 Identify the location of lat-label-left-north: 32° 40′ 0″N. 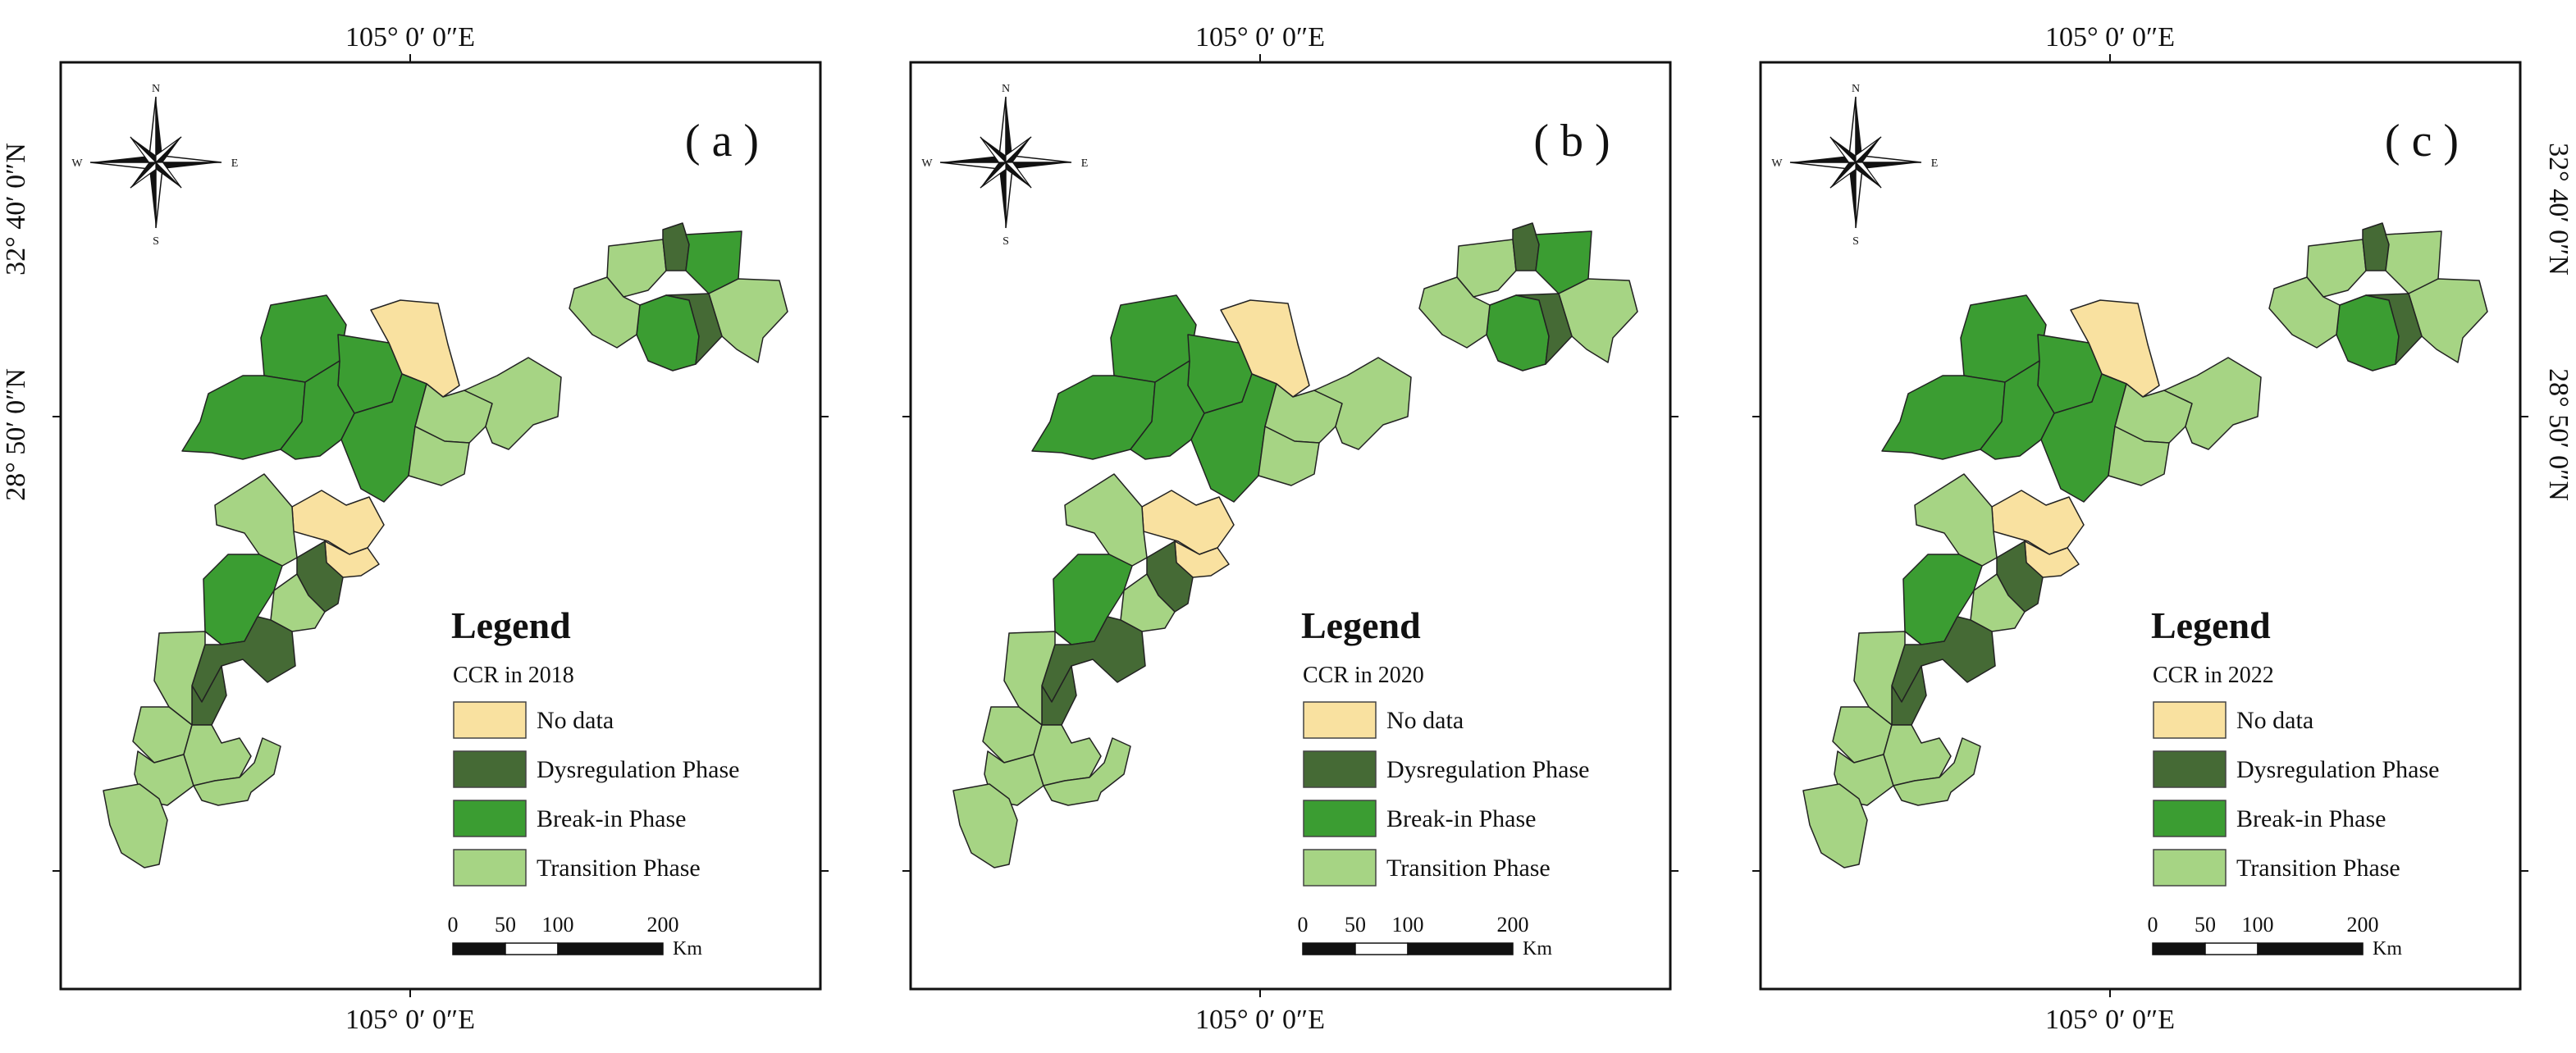
(16, 209).